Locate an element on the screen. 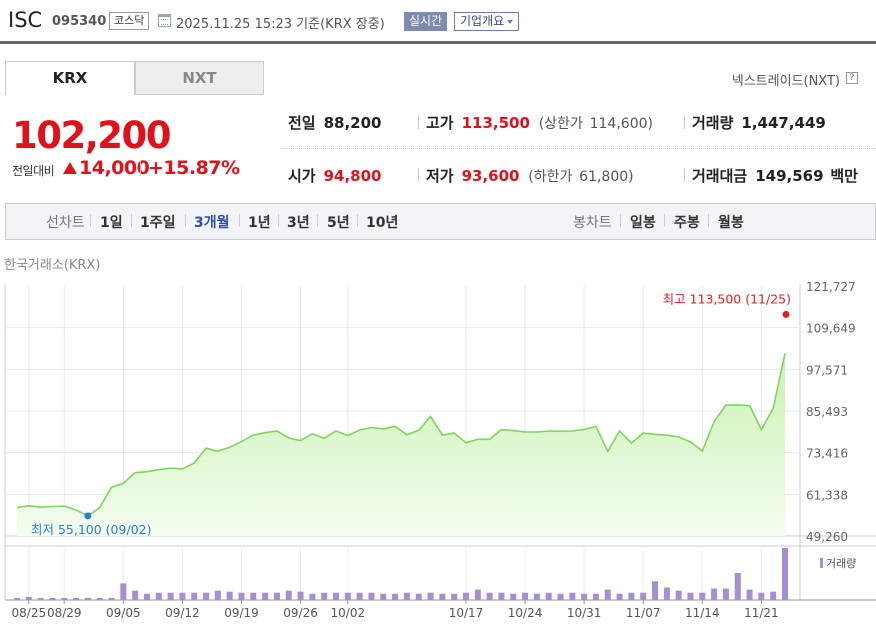  stat-value: 113,500 is located at coordinates (495, 123).